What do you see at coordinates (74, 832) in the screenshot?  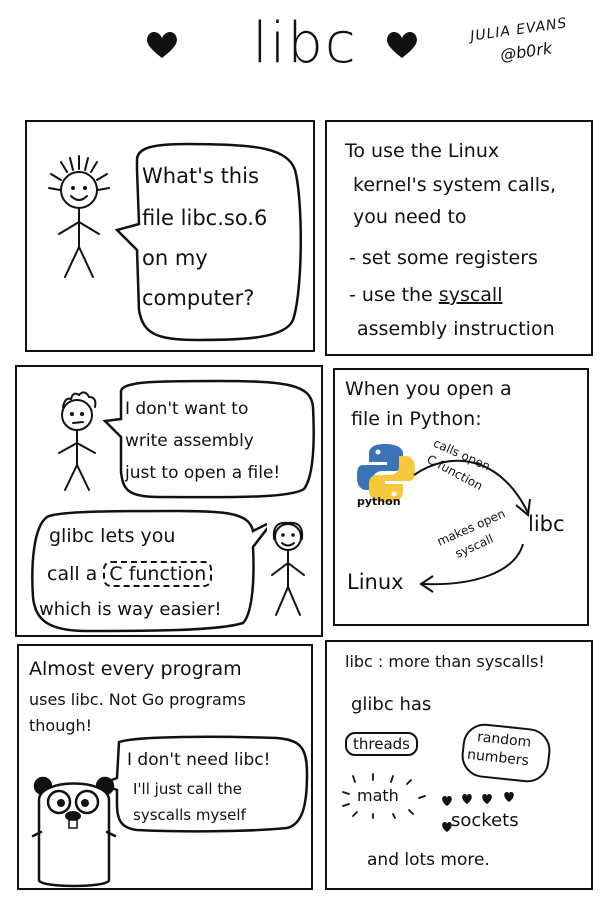 I see `go-gopher-icon` at bounding box center [74, 832].